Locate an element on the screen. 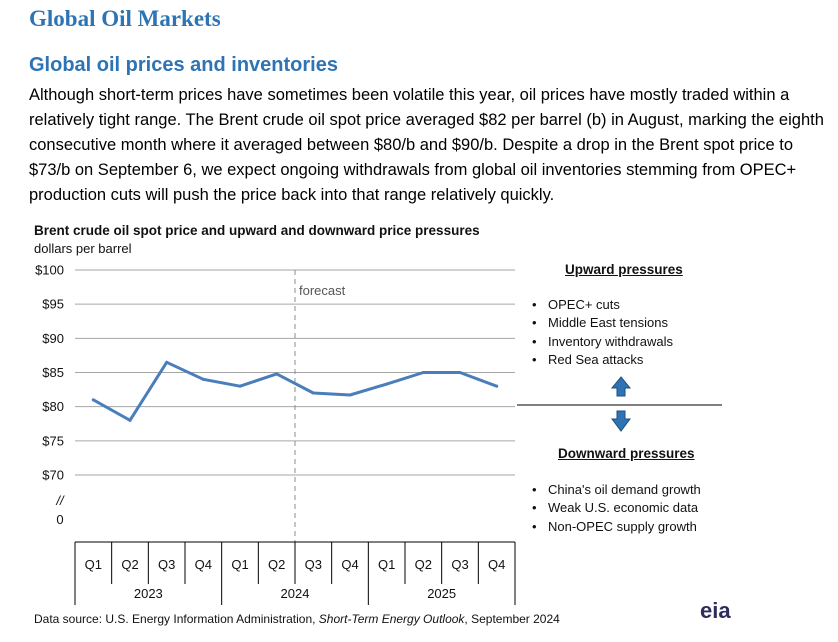 The height and width of the screenshot is (642, 838). y-zero-label: 0 is located at coordinates (59, 519).